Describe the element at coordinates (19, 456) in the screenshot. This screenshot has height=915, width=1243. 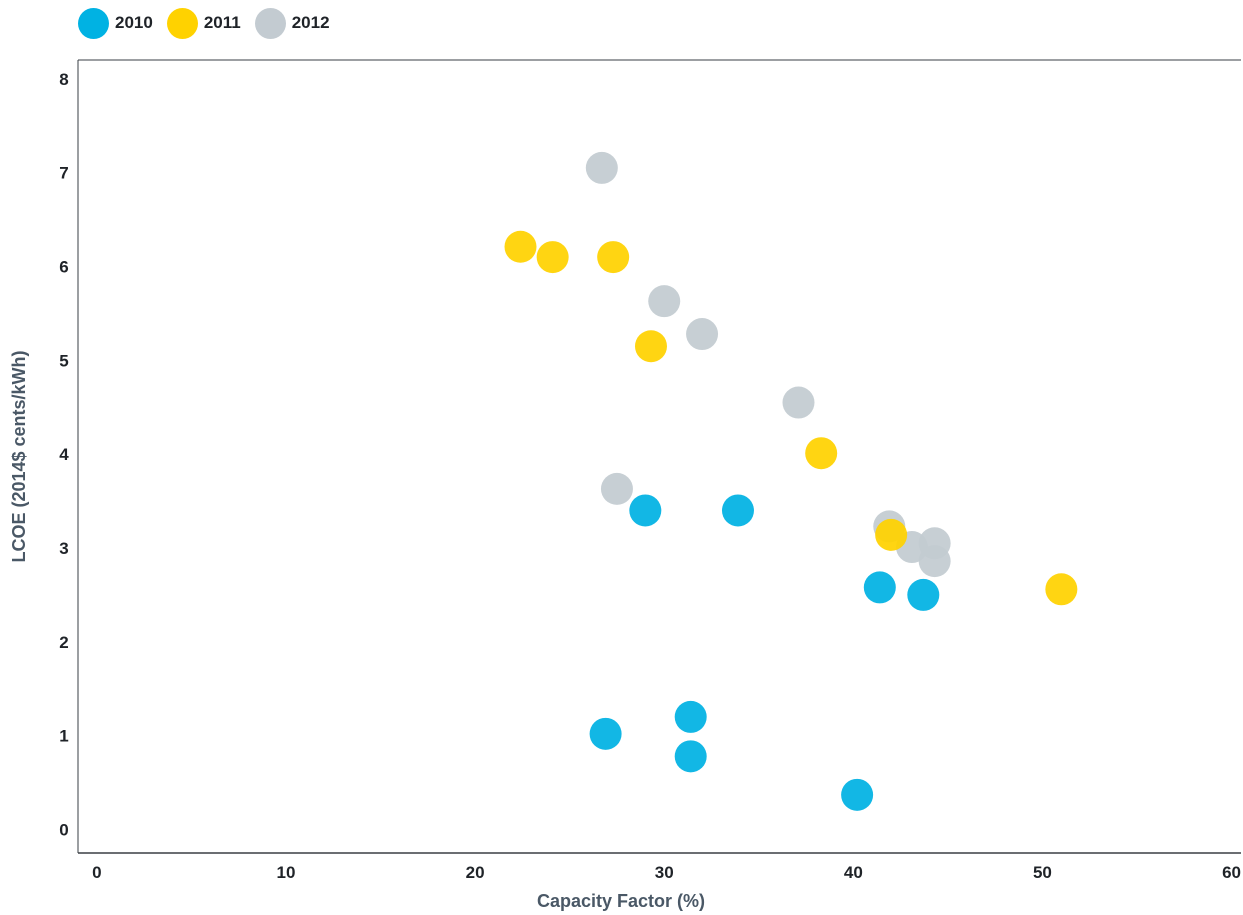
I see `y-axis-title: LCOE (2014$ cents/kWh)` at that location.